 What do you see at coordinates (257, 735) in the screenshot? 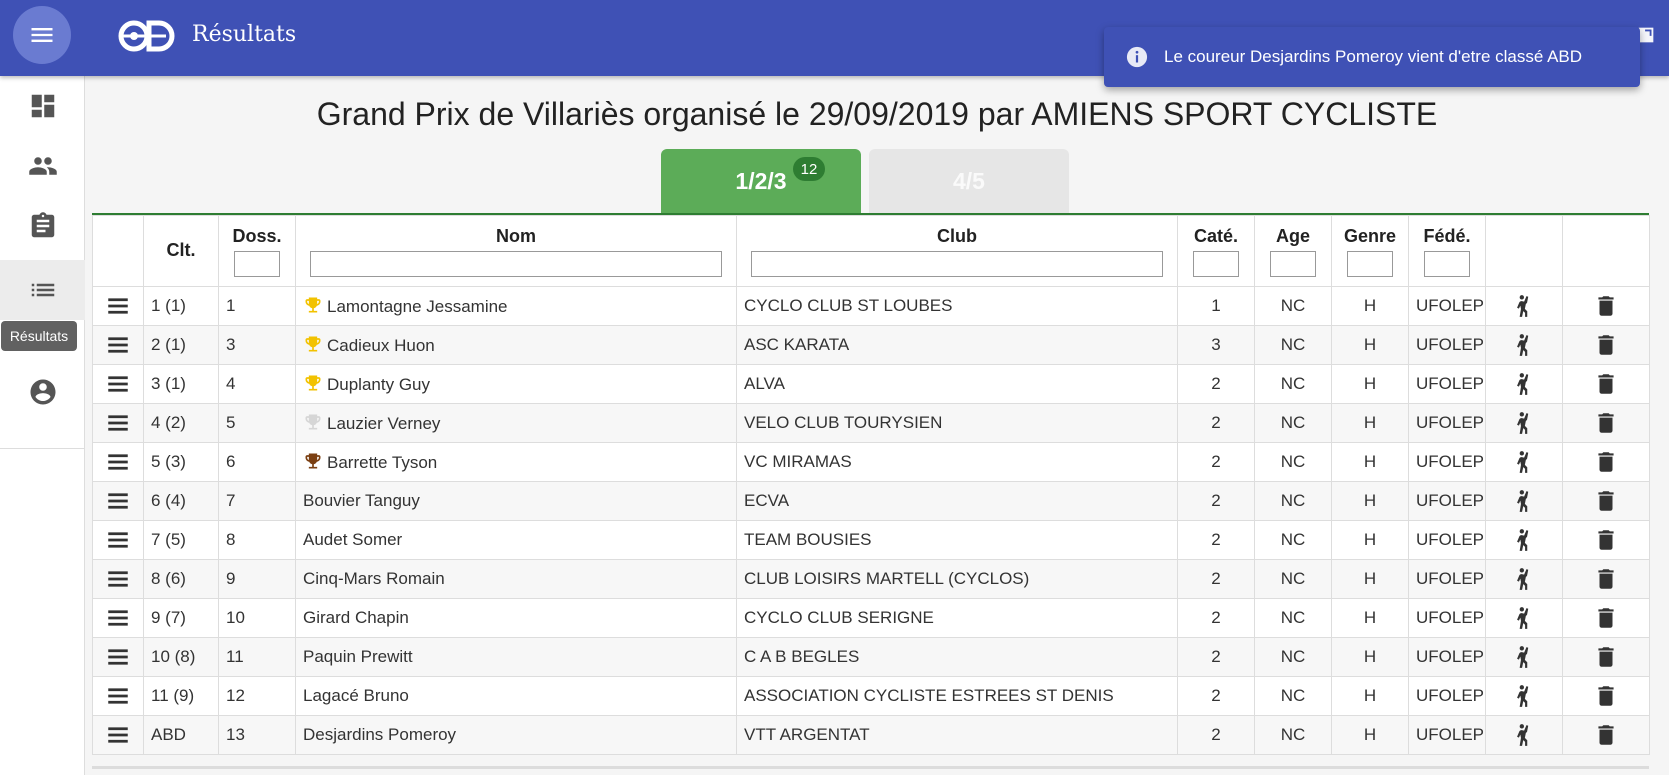
I see `doss-cell: 13` at bounding box center [257, 735].